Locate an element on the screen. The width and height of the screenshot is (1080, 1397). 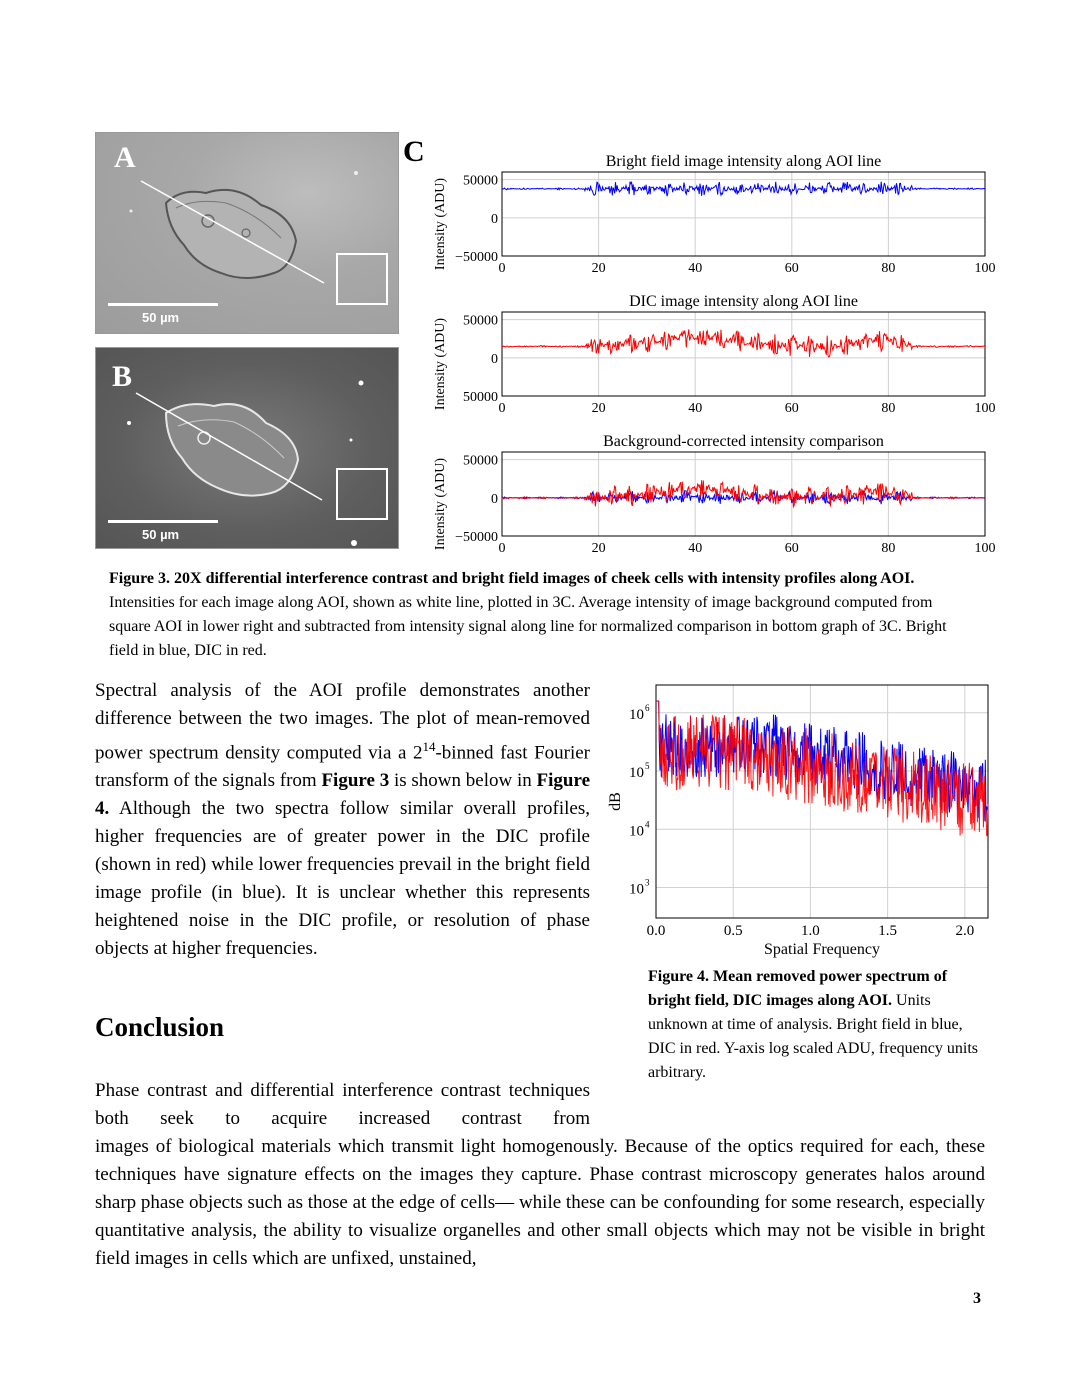
conclusion-heading: Conclusion is located at coordinates (160, 1027).